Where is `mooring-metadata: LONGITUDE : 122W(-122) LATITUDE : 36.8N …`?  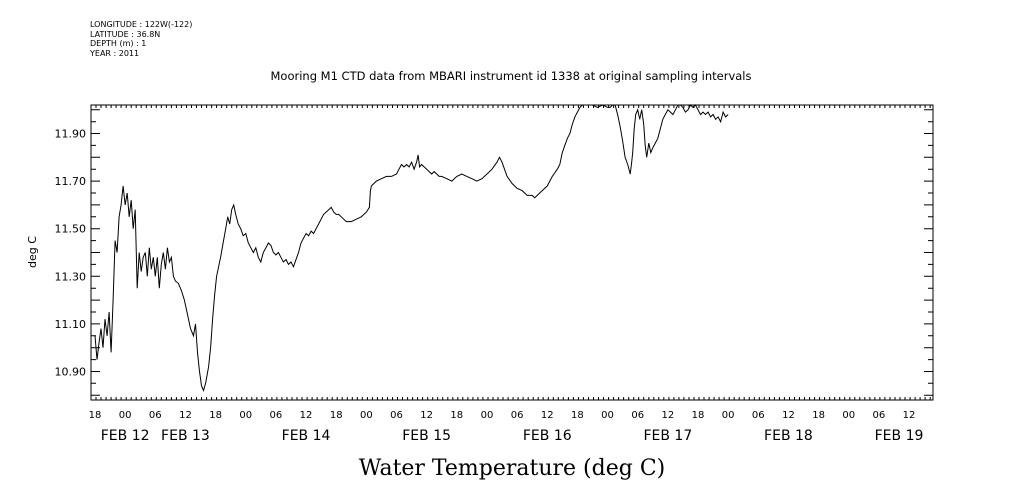
mooring-metadata: LONGITUDE : 122W(-122) LATITUDE : 36.8N … is located at coordinates (141, 39).